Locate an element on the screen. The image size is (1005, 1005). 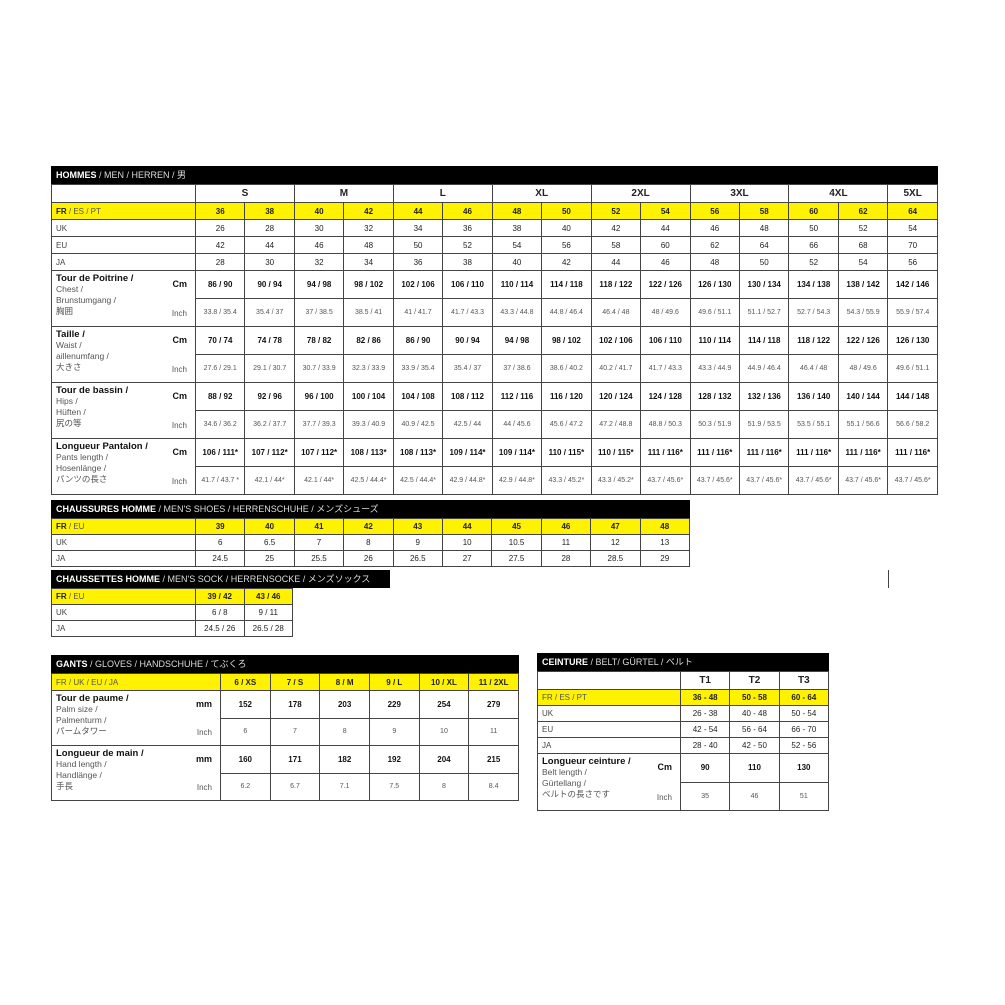
measurement-translation: aillenumfang / is located at coordinates (82, 356).